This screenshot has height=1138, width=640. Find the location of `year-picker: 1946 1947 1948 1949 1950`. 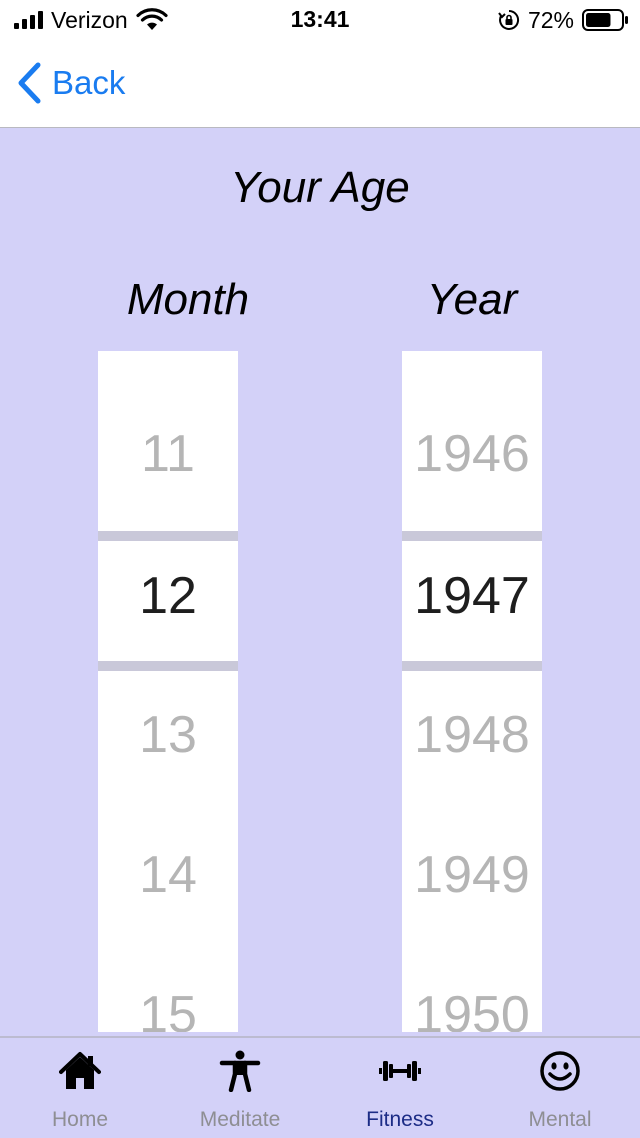

year-picker: 1946 1947 1948 1949 1950 is located at coordinates (472, 691).